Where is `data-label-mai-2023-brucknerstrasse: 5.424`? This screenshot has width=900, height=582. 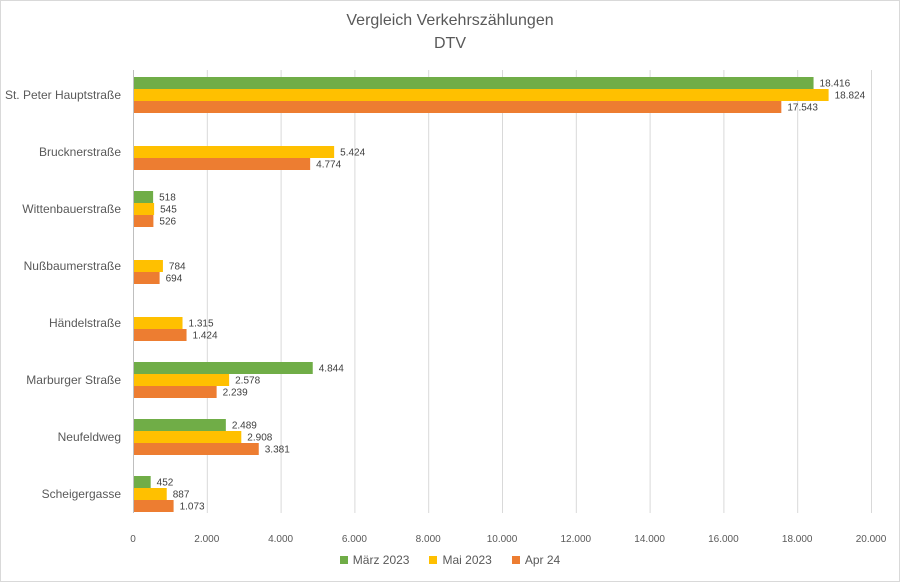
data-label-mai-2023-brucknerstrasse: 5.424 is located at coordinates (352, 153).